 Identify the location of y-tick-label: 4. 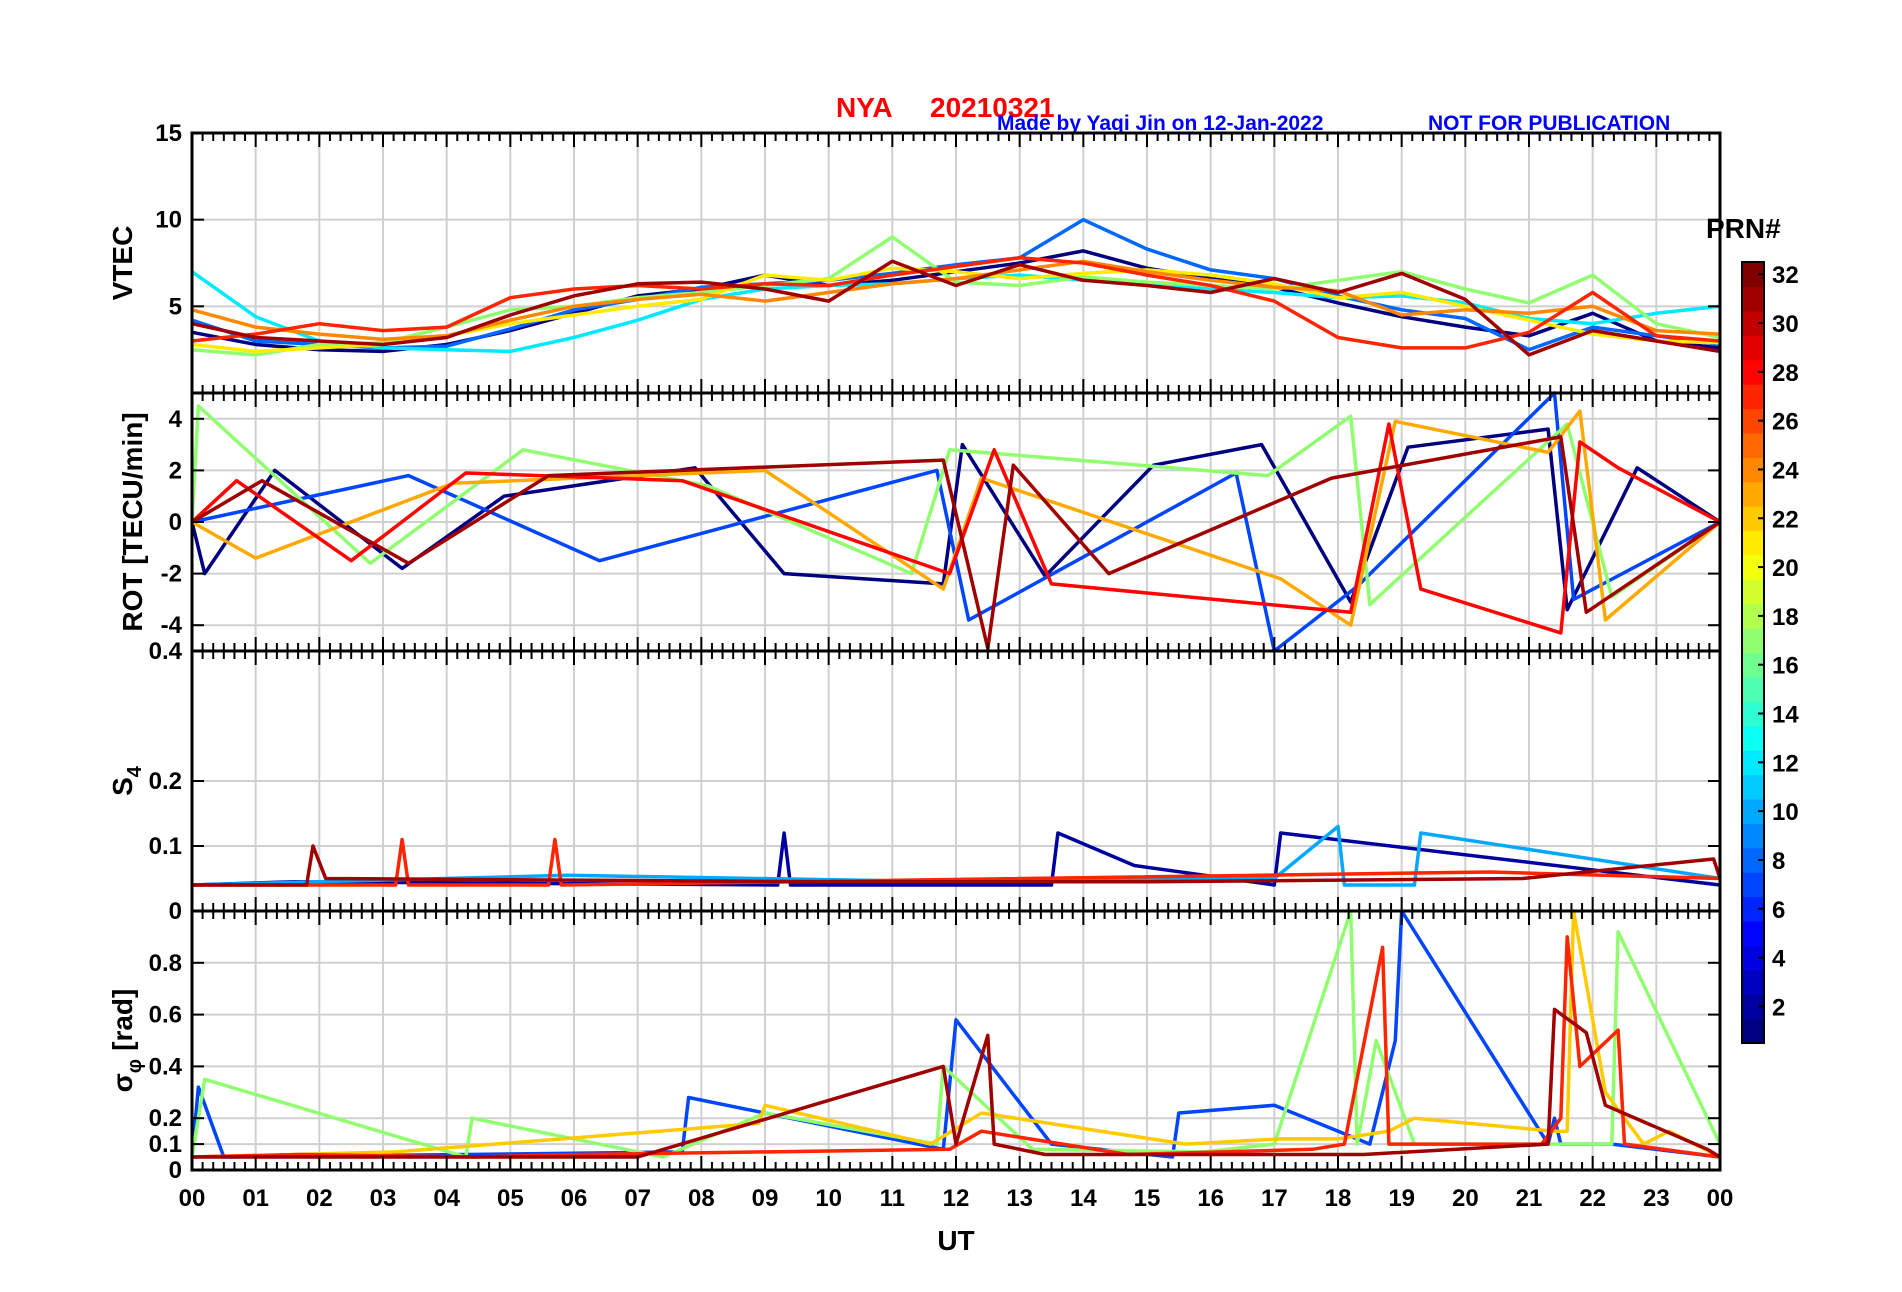
(176, 419).